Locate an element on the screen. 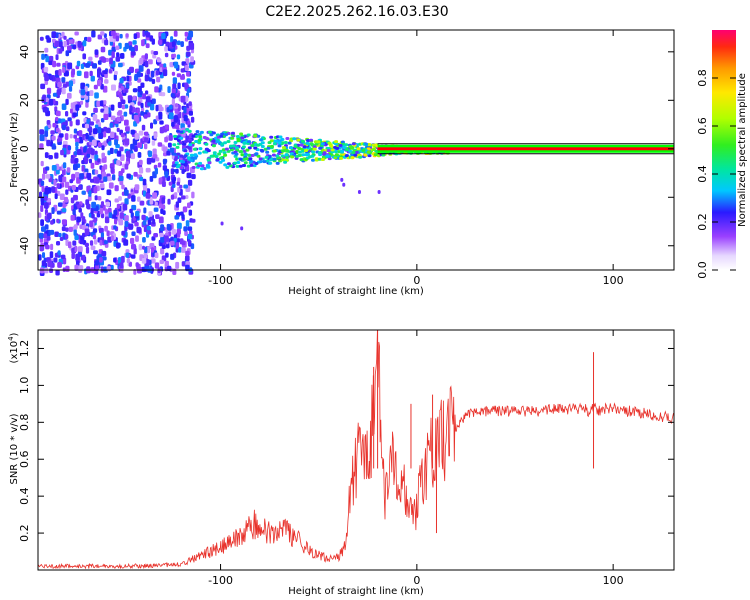 The width and height of the screenshot is (750, 600). x-tick-label: 0 is located at coordinates (416, 580).